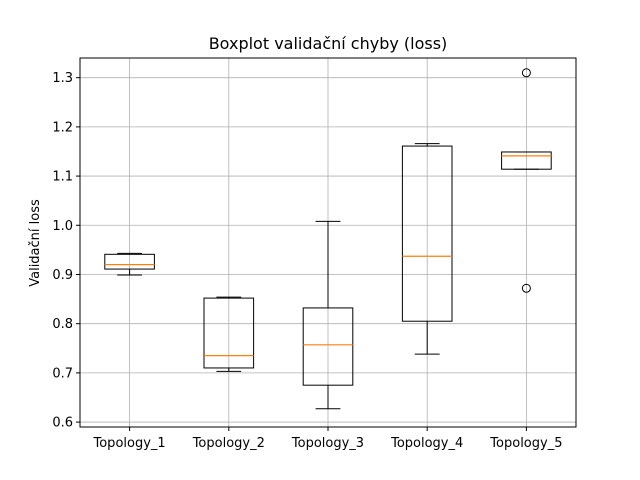 Image resolution: width=640 pixels, height=480 pixels. I want to click on y-tick-label: 0.7, so click(62, 373).